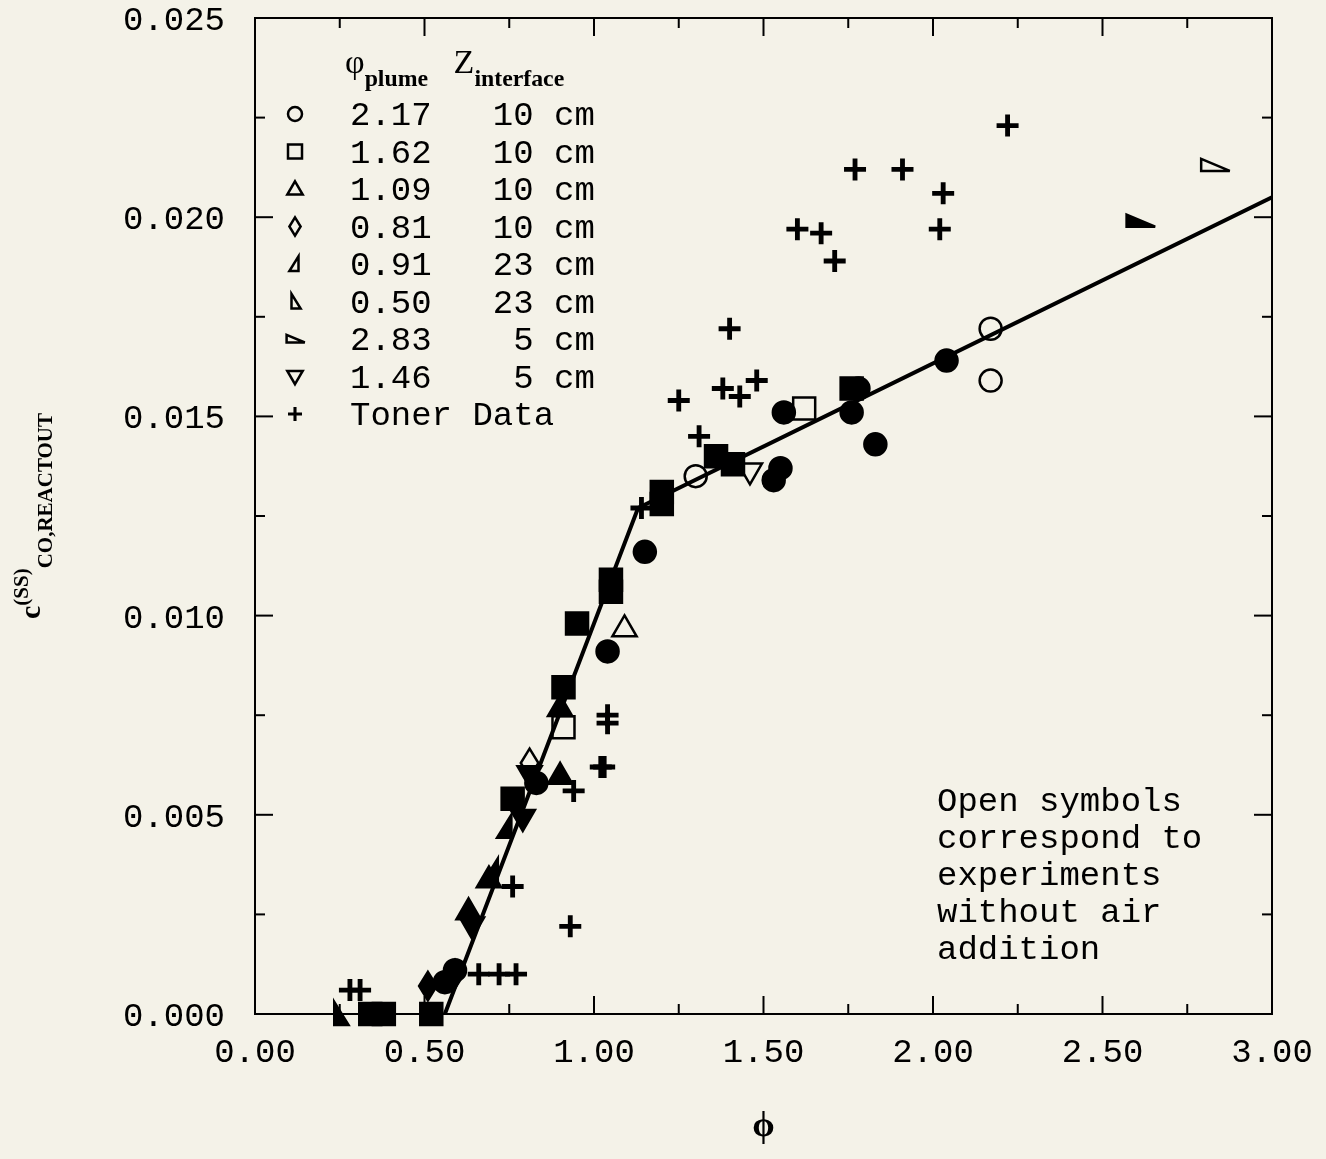  What do you see at coordinates (472, 266) in the screenshot?
I see `legend-label: 0.91 23 cm` at bounding box center [472, 266].